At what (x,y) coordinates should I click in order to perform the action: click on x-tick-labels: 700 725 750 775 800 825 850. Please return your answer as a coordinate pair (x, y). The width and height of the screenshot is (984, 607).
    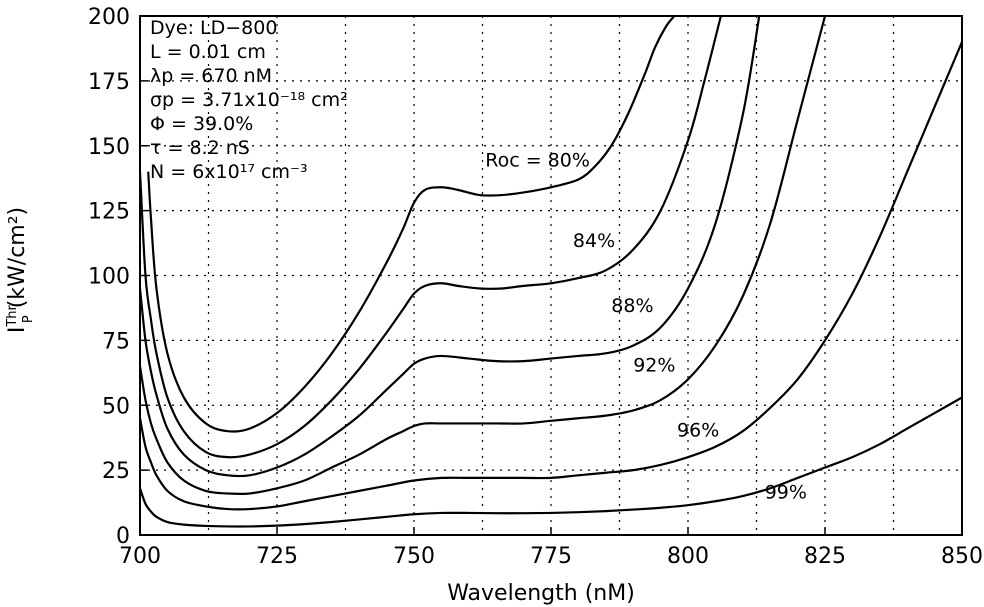
    Looking at the image, I should click on (551, 556).